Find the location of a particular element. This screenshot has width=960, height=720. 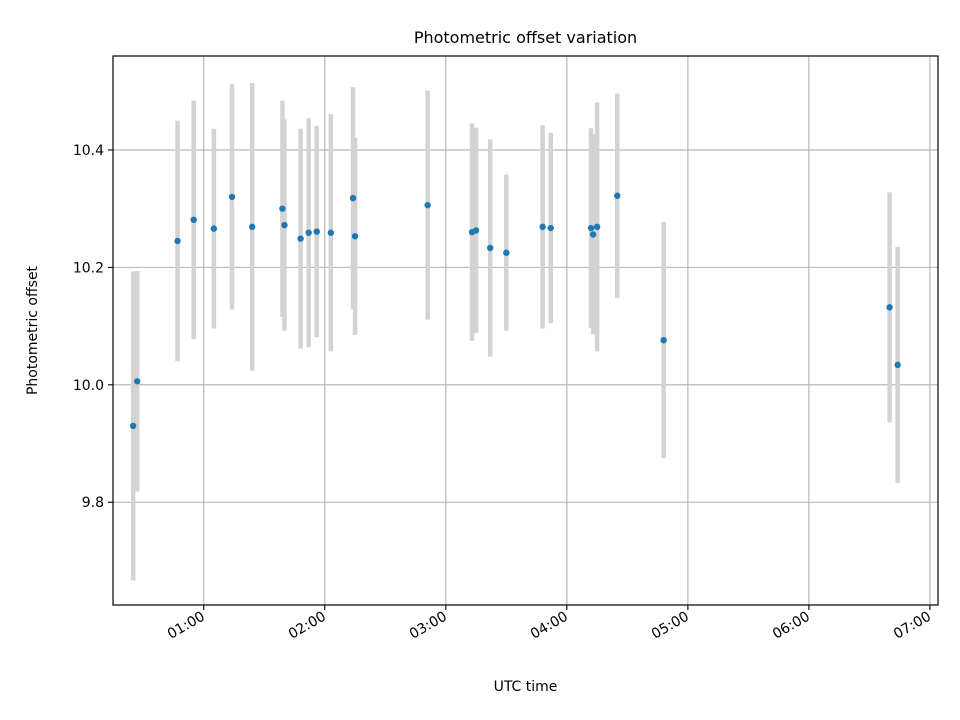

y-tick-label: 10.2 is located at coordinates (88, 268).